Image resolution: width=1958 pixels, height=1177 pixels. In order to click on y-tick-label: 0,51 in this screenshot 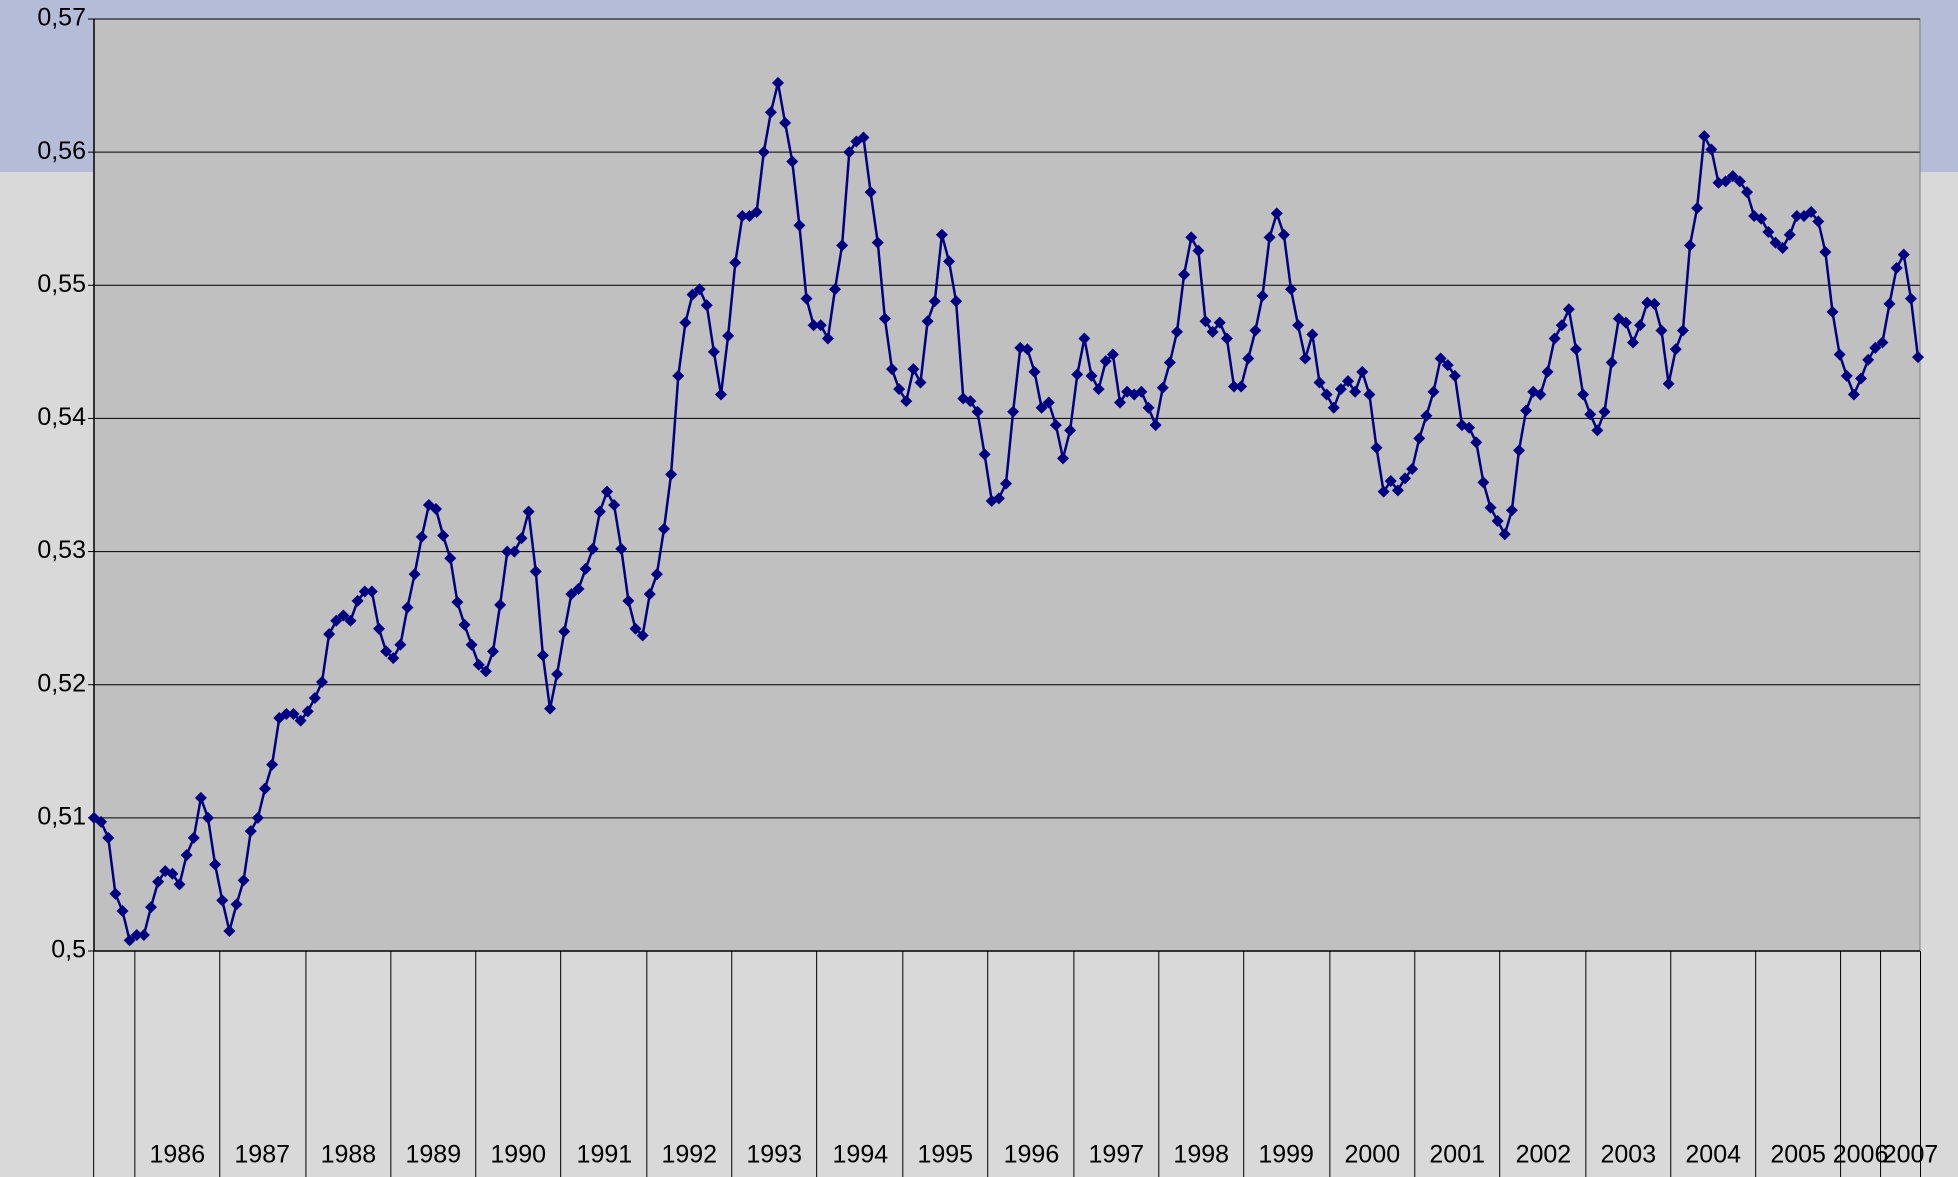, I will do `click(61, 816)`.